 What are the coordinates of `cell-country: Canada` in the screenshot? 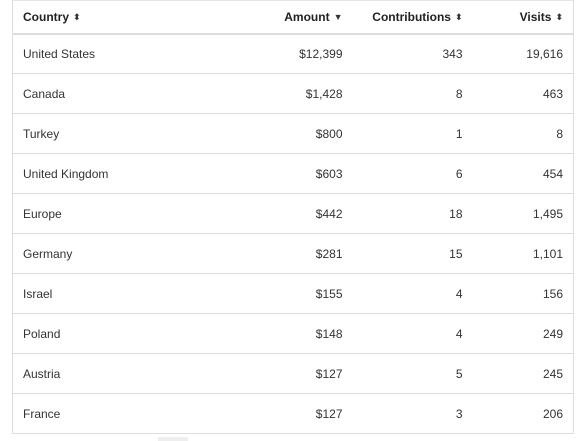 It's located at (87, 93).